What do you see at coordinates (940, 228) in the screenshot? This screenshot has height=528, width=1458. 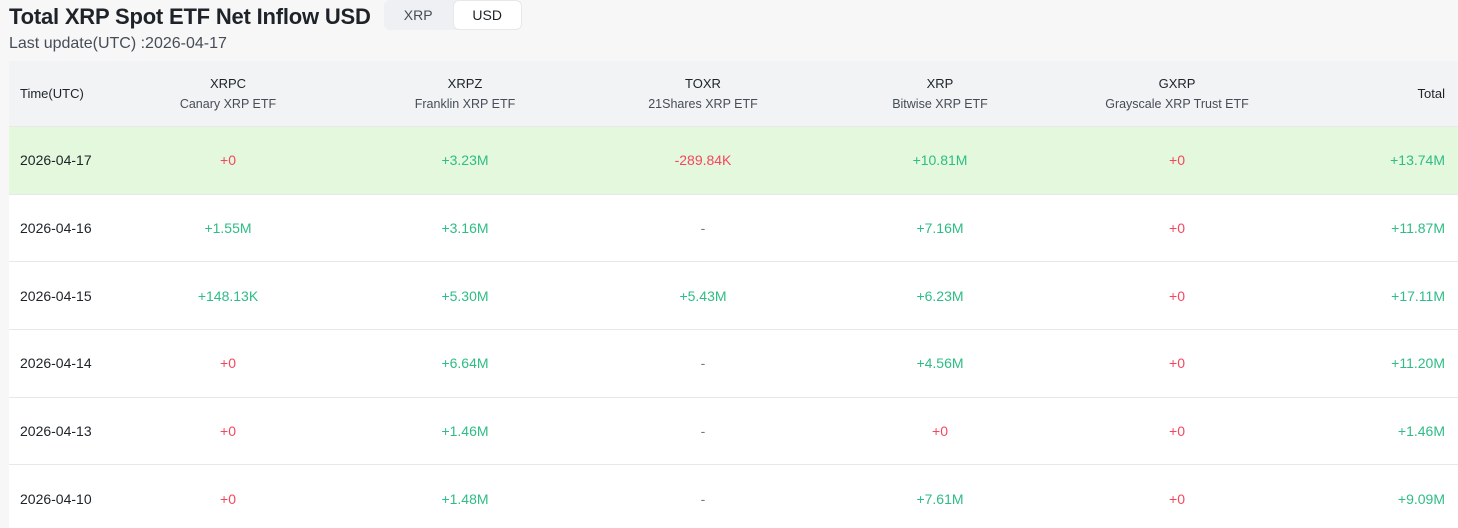 I see `cell-xrp: +7.16M` at bounding box center [940, 228].